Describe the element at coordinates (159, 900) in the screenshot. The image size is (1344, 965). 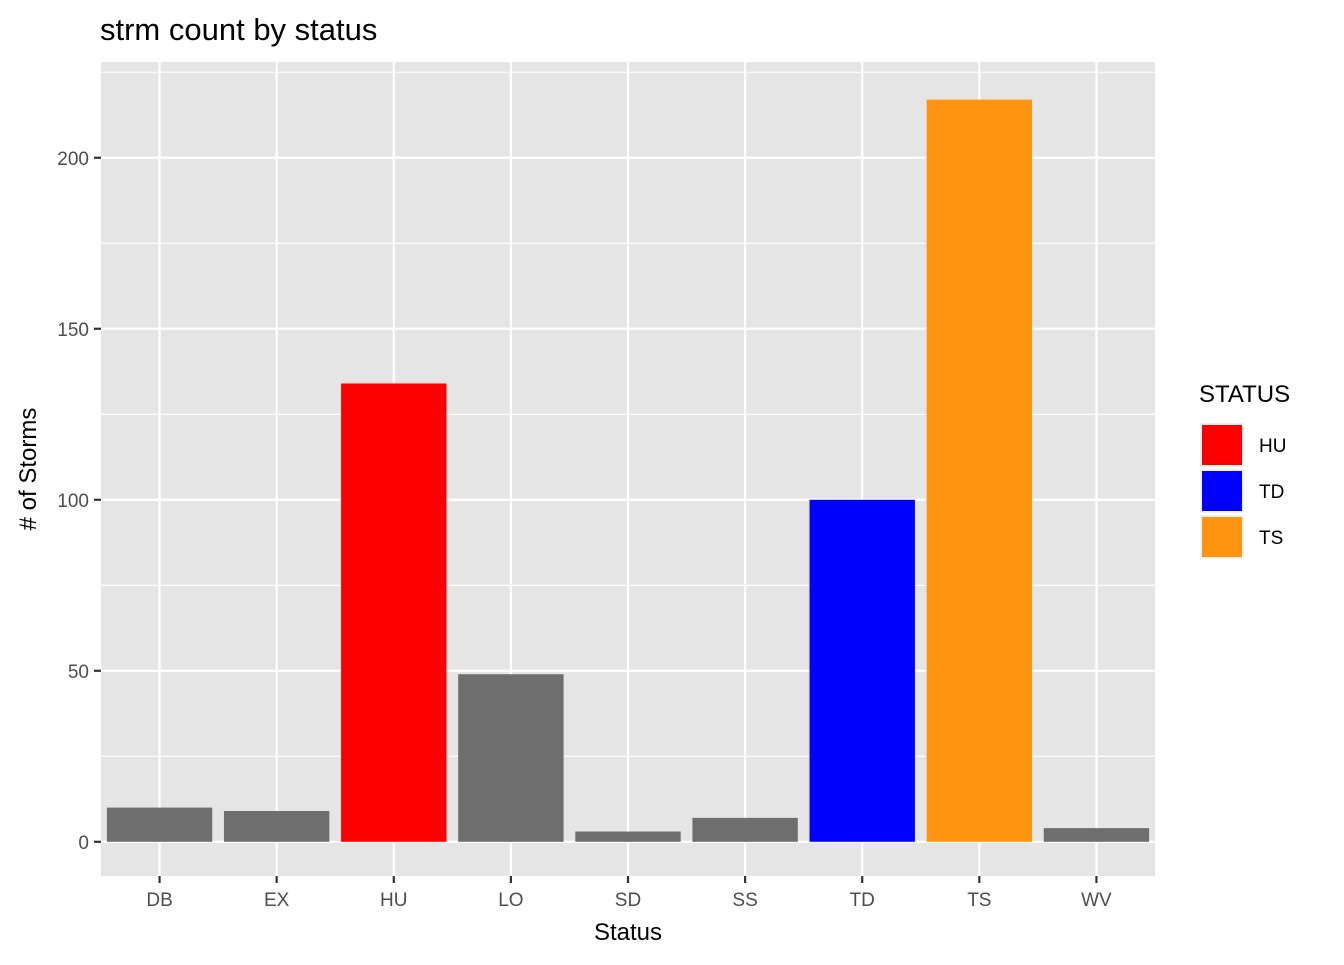
I see `x-tick-label: DB` at that location.